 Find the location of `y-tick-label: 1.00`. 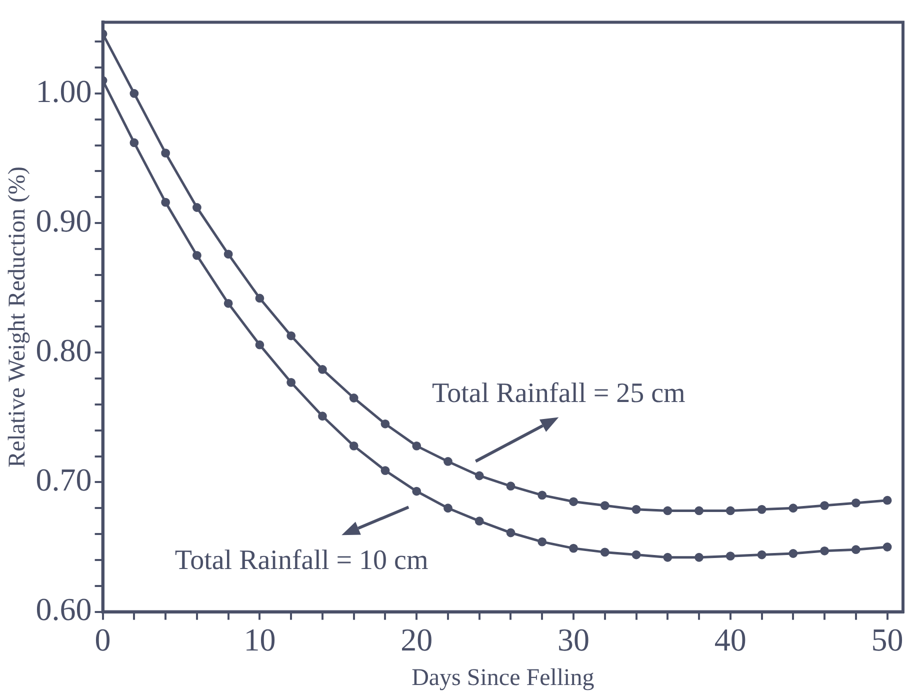

y-tick-label: 1.00 is located at coordinates (64, 90).